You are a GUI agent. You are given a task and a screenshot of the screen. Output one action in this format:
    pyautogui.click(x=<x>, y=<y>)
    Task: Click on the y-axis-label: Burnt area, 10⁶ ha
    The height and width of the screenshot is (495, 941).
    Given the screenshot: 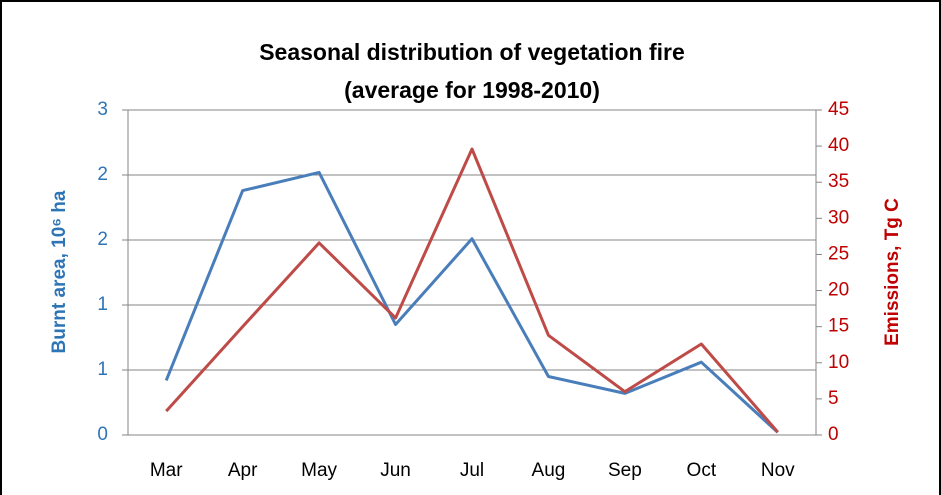 What is the action you would take?
    pyautogui.click(x=59, y=271)
    